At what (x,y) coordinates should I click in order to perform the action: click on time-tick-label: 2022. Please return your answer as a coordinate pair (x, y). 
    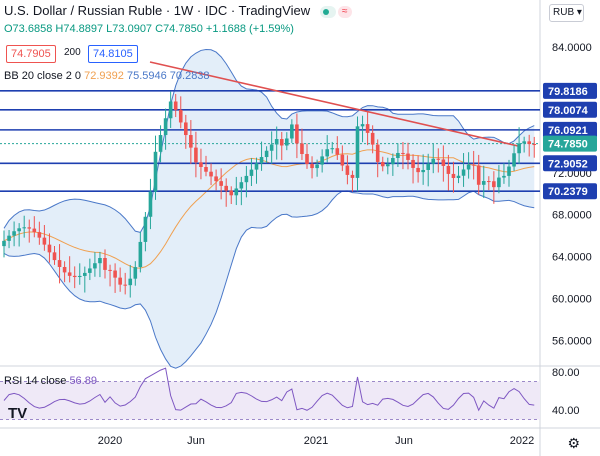
    Looking at the image, I should click on (522, 441).